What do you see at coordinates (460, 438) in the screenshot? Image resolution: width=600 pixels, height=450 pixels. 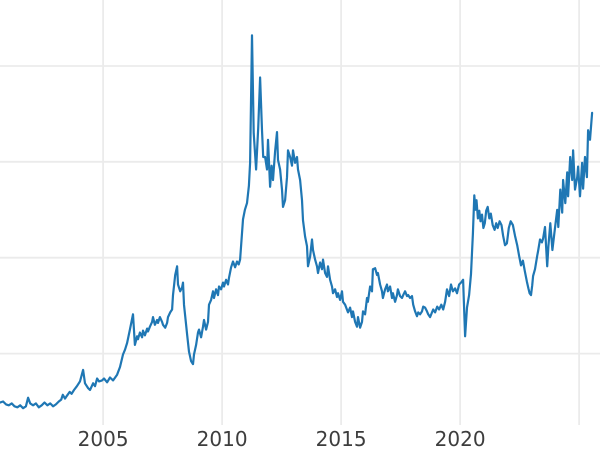 I see `x-tick-label: 2020` at bounding box center [460, 438].